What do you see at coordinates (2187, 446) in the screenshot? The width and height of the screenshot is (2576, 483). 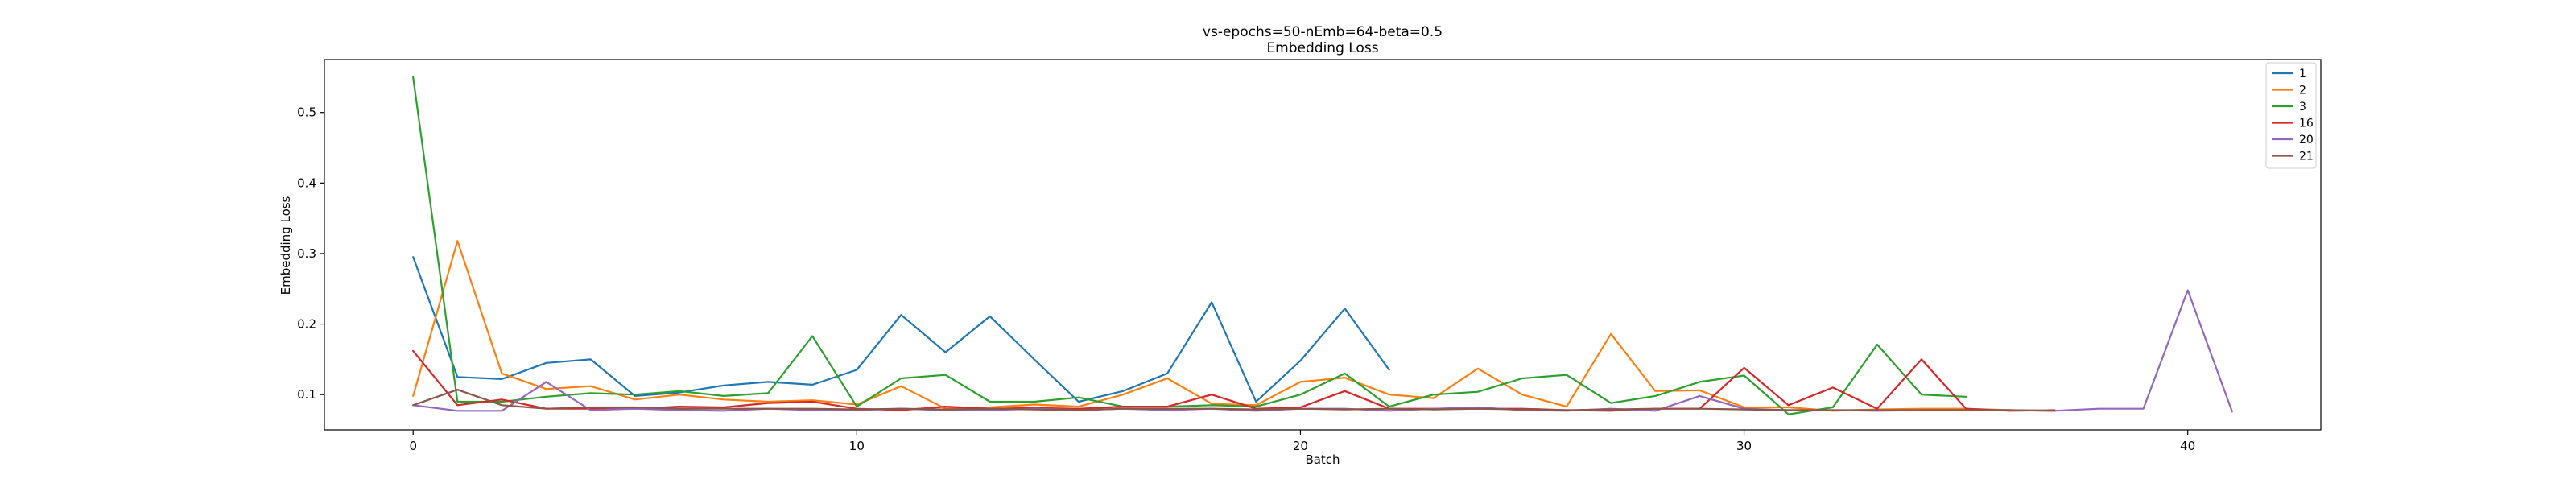 I see `x-tick-label: 40` at bounding box center [2187, 446].